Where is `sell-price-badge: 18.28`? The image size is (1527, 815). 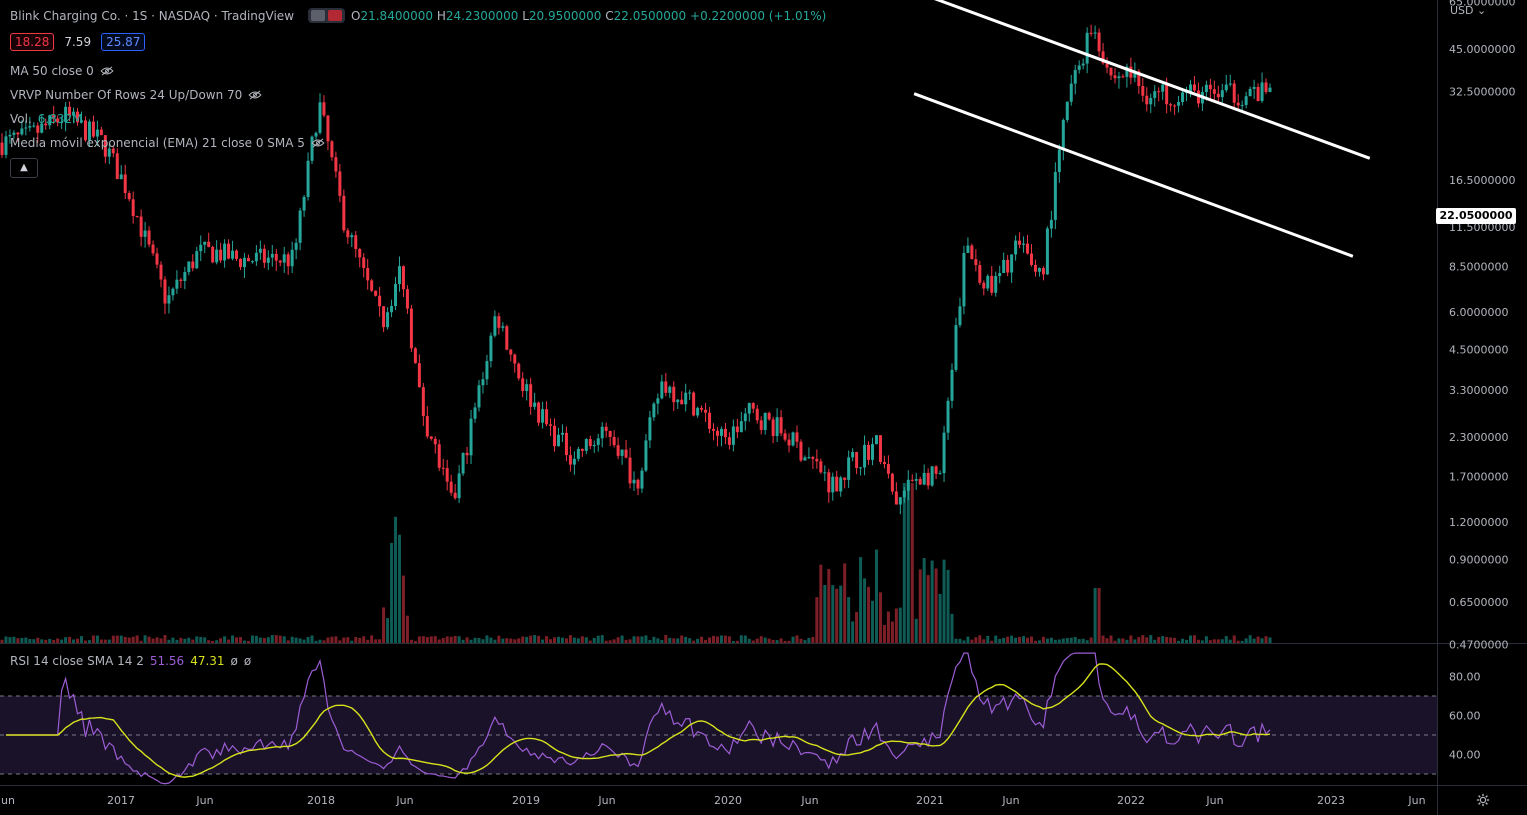
sell-price-badge: 18.28 is located at coordinates (32, 42).